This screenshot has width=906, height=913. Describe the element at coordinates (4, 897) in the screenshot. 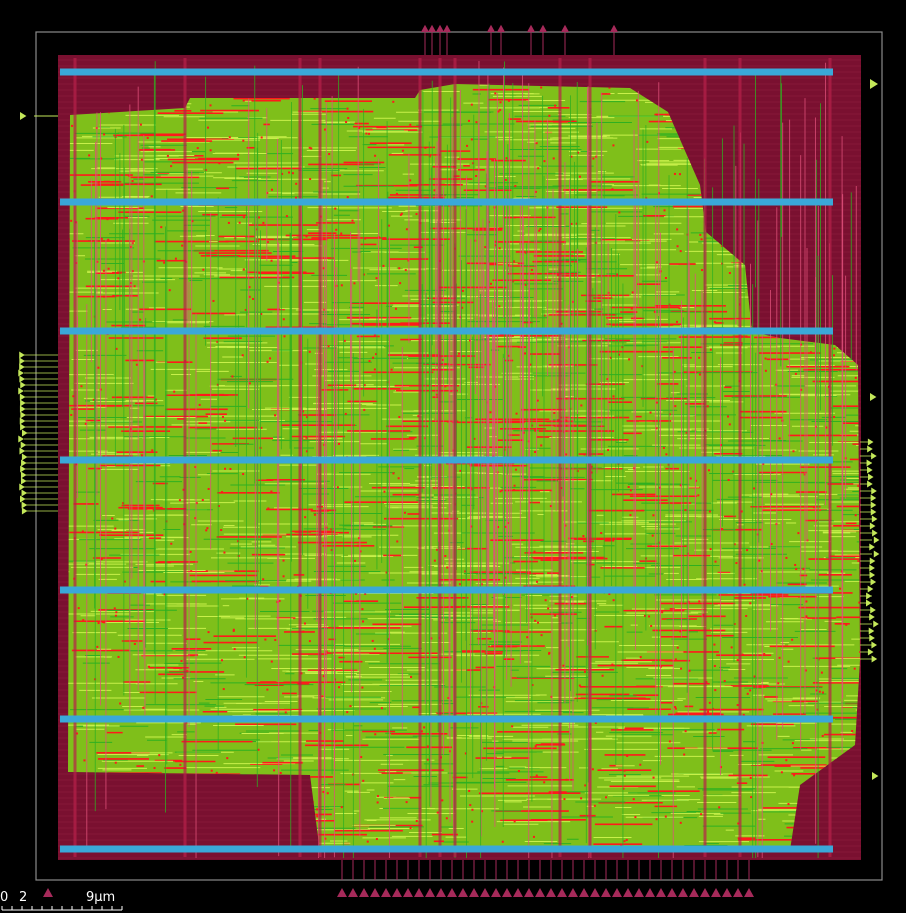

I see `scale-label-zero: 0` at that location.